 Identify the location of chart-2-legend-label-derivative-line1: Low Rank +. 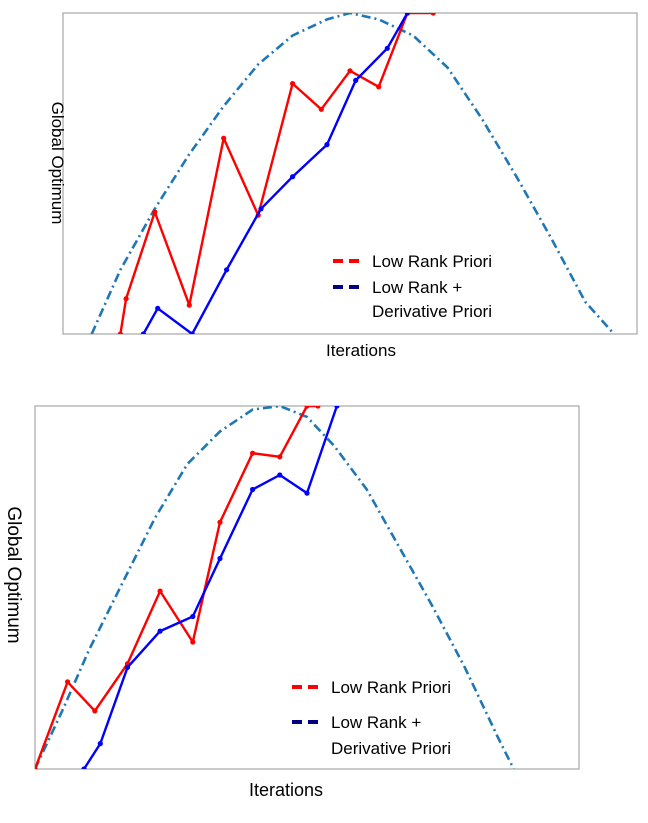
(376, 722).